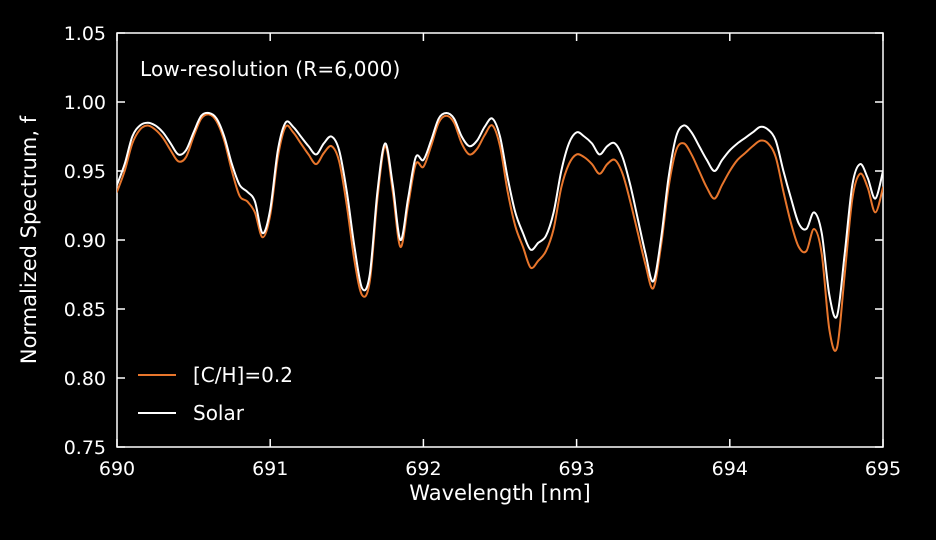 The height and width of the screenshot is (540, 936). I want to click on legend-item-solar: Solar, so click(215, 413).